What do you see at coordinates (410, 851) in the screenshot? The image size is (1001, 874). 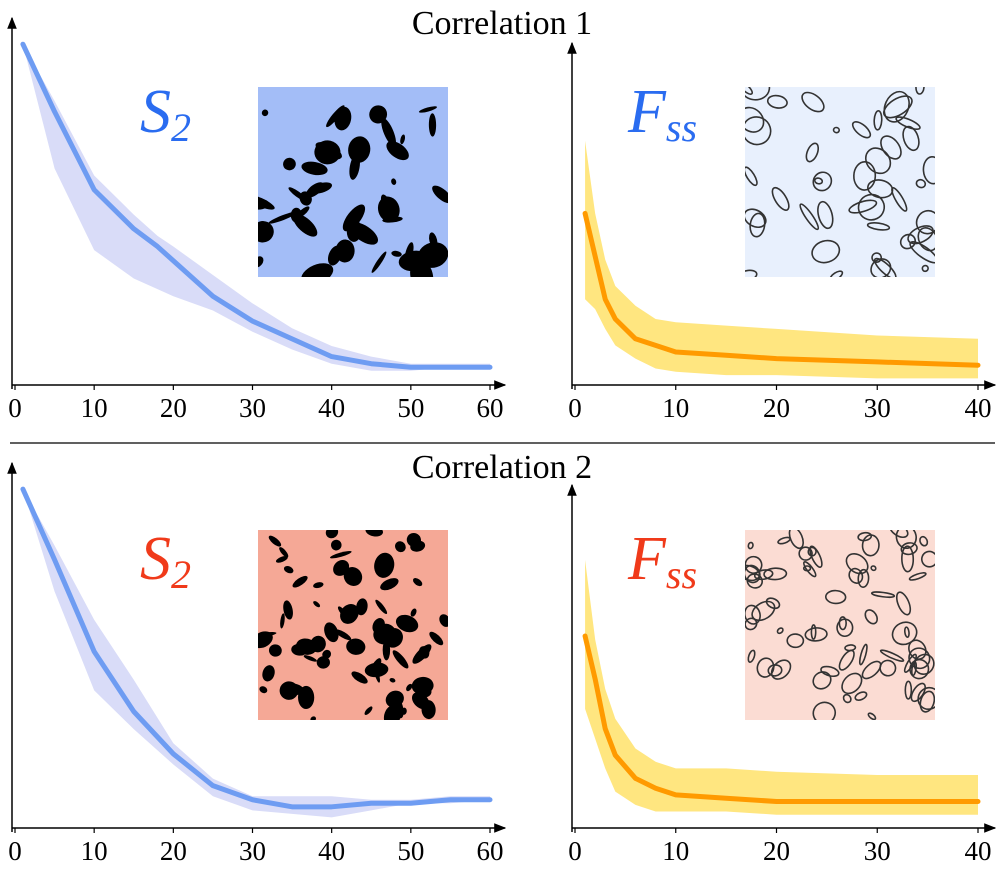 I see `x-tick-label: 50` at bounding box center [410, 851].